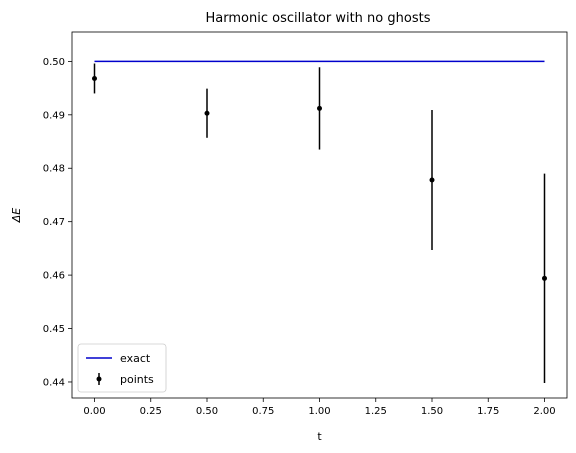 This screenshot has height=453, width=576. I want to click on x-tick-label: 0.00, so click(94, 411).